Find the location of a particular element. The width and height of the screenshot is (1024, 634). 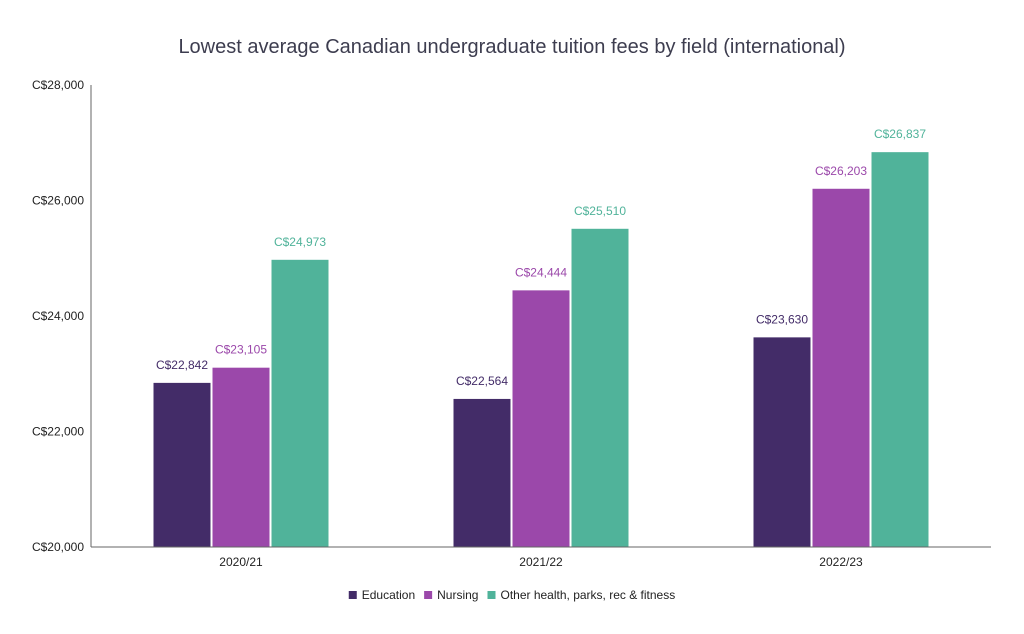

data-label: C$24,973 is located at coordinates (300, 242).